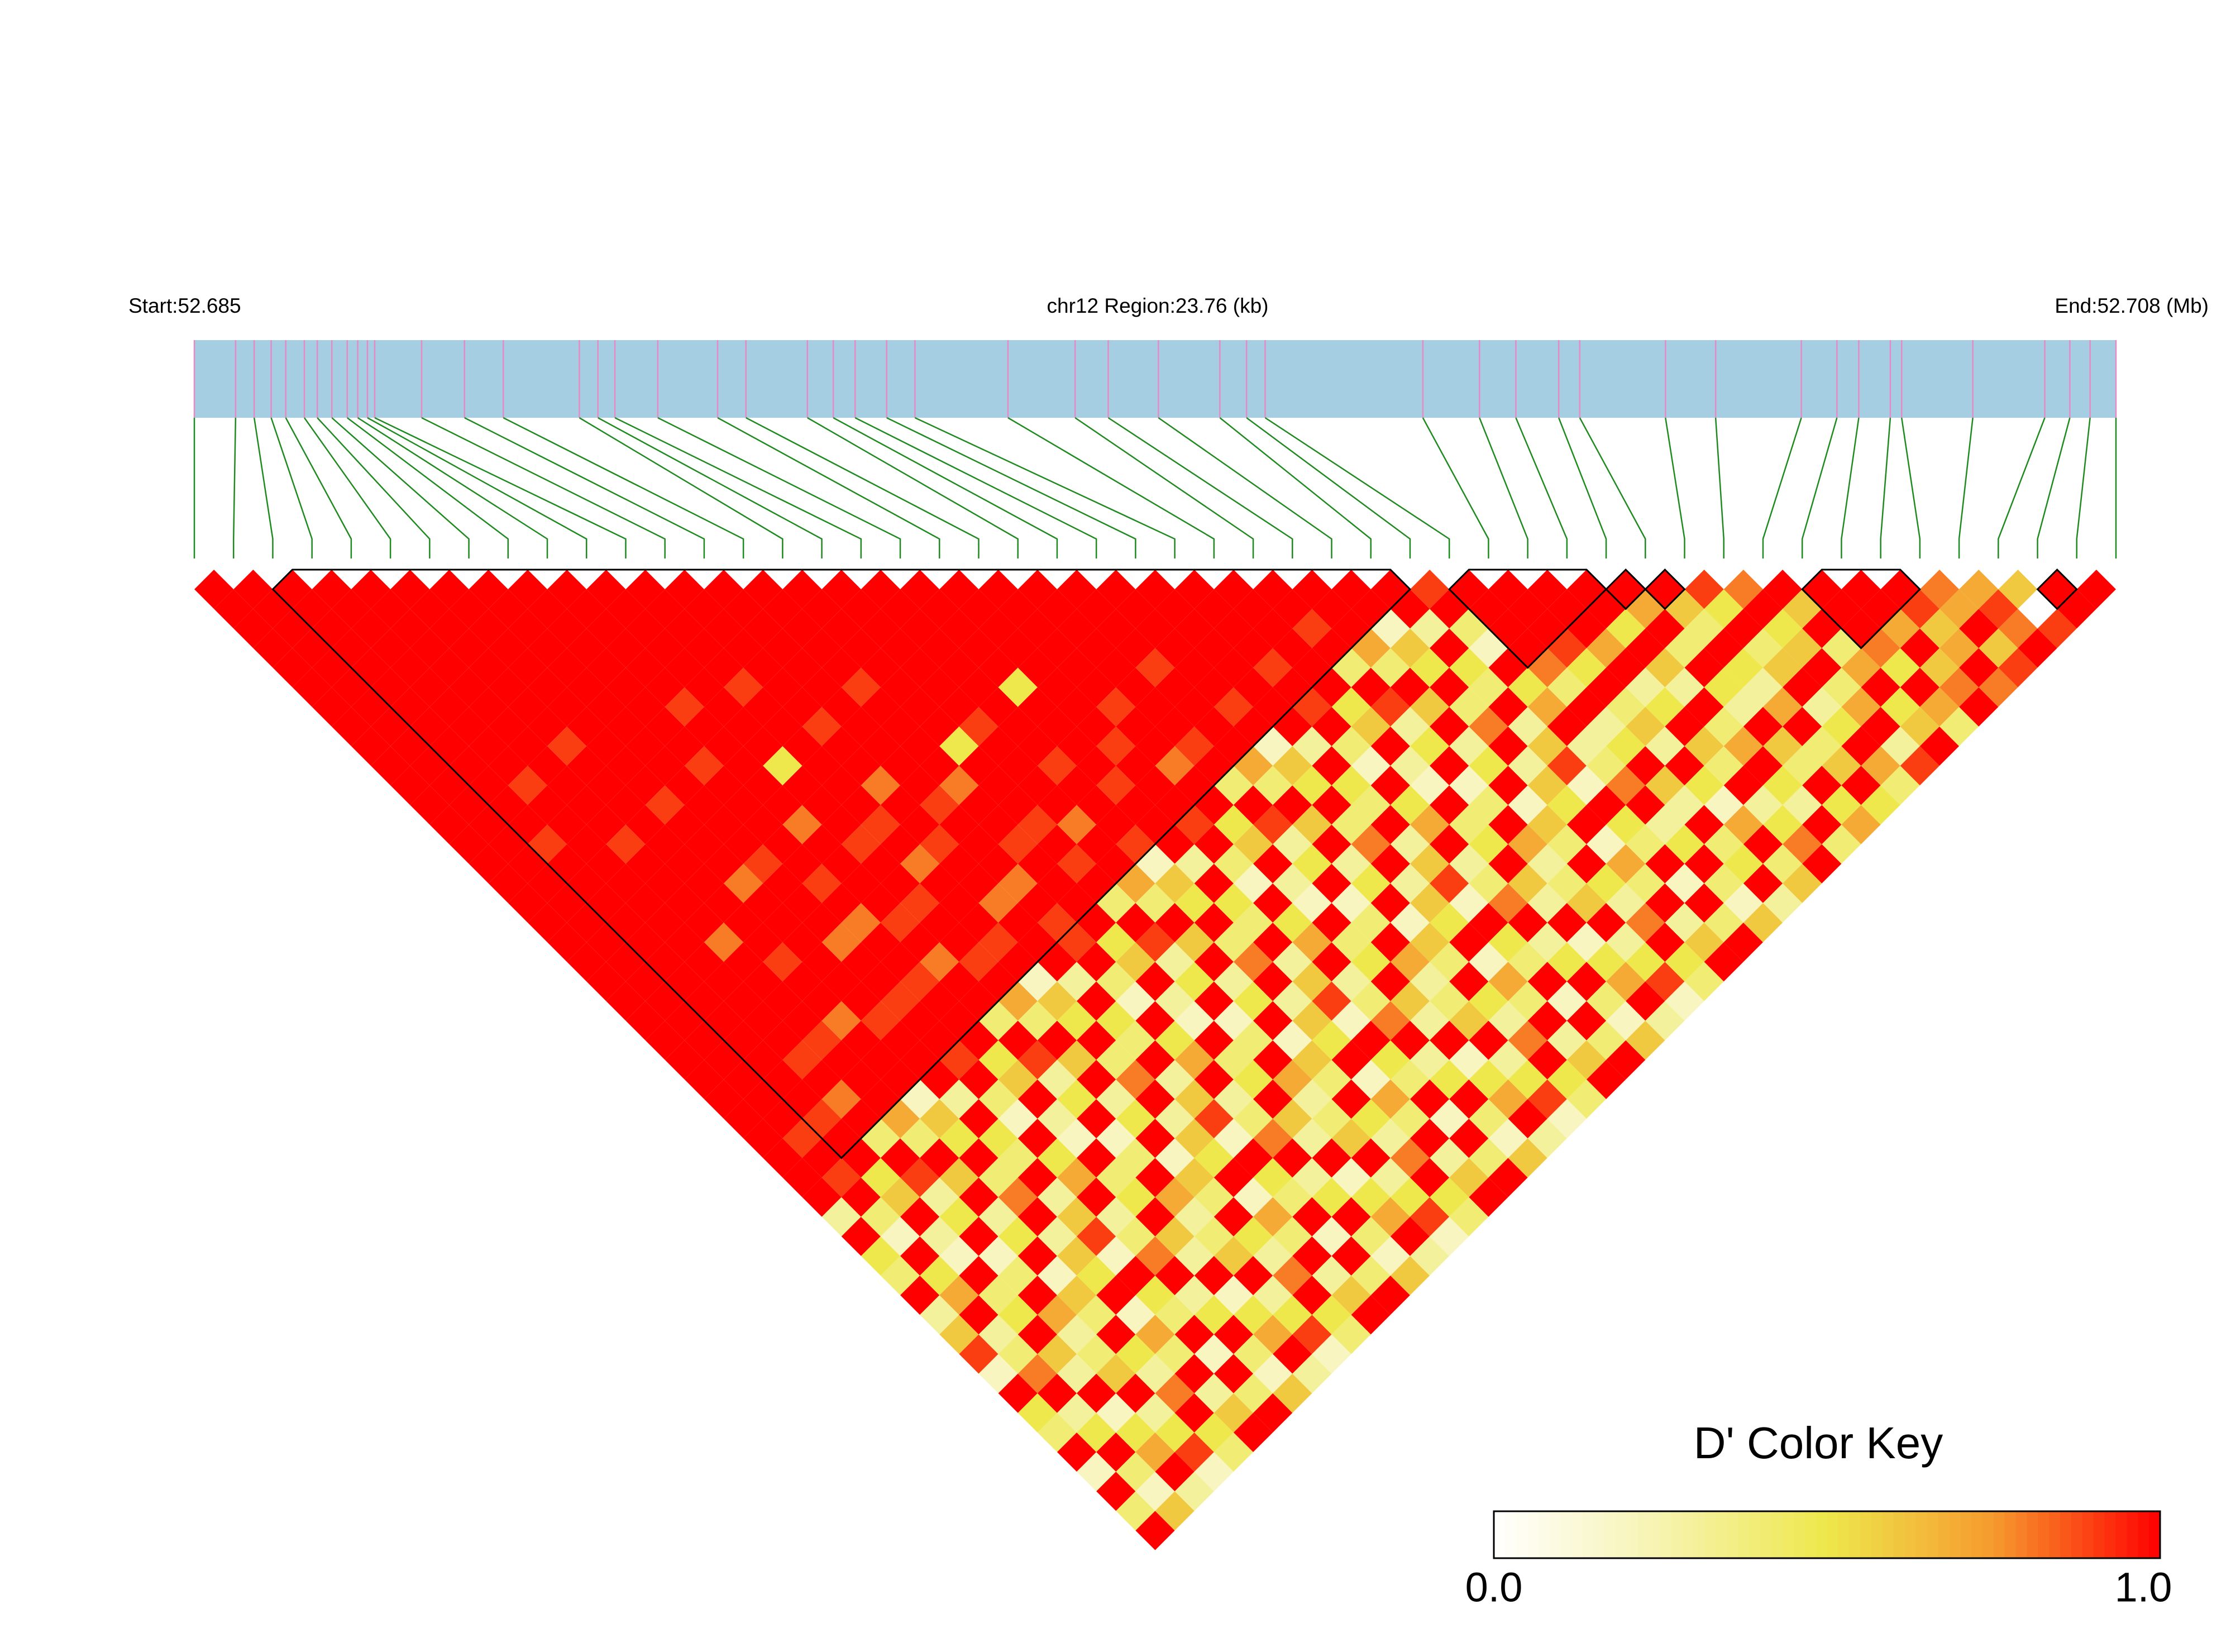  I want to click on position-bar, so click(1155, 379).